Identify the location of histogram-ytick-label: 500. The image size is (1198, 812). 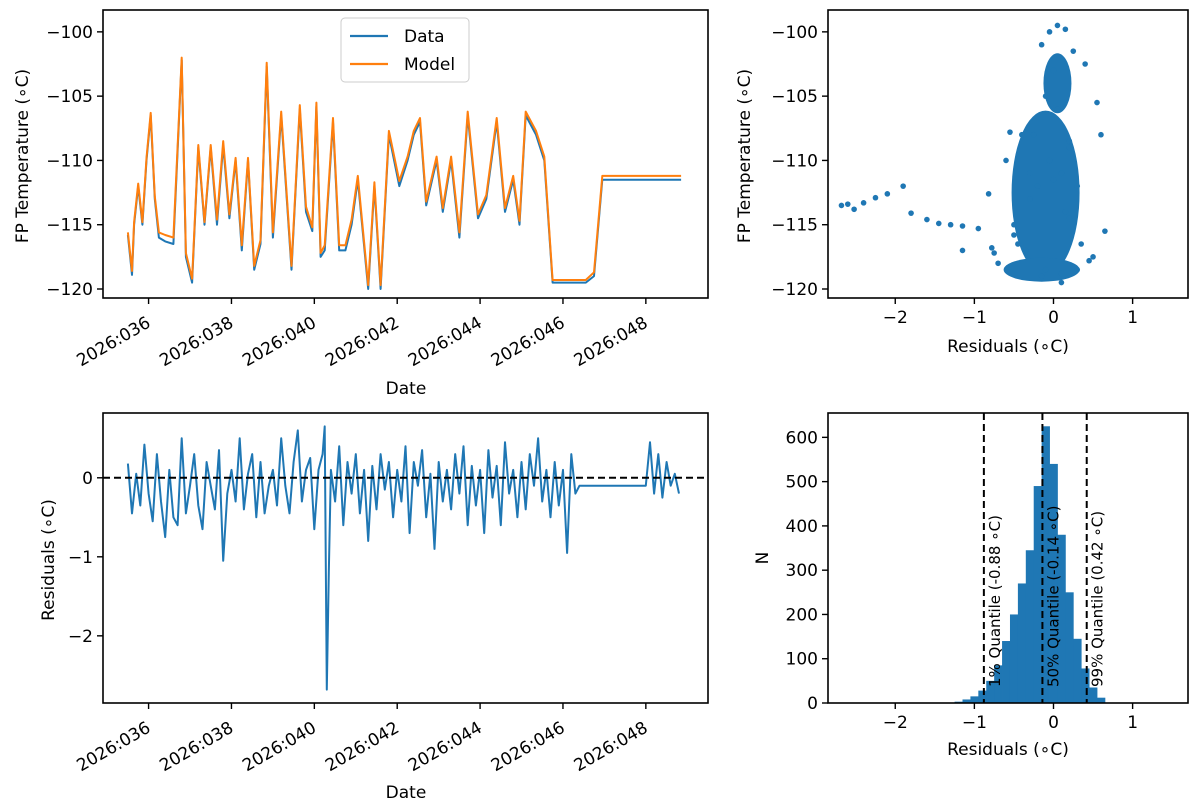
(802, 483).